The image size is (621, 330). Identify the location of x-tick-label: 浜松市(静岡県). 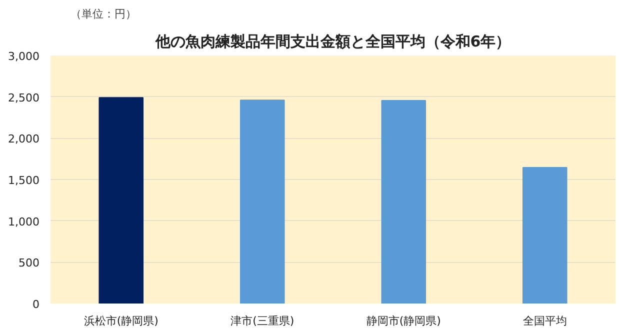
(121, 321).